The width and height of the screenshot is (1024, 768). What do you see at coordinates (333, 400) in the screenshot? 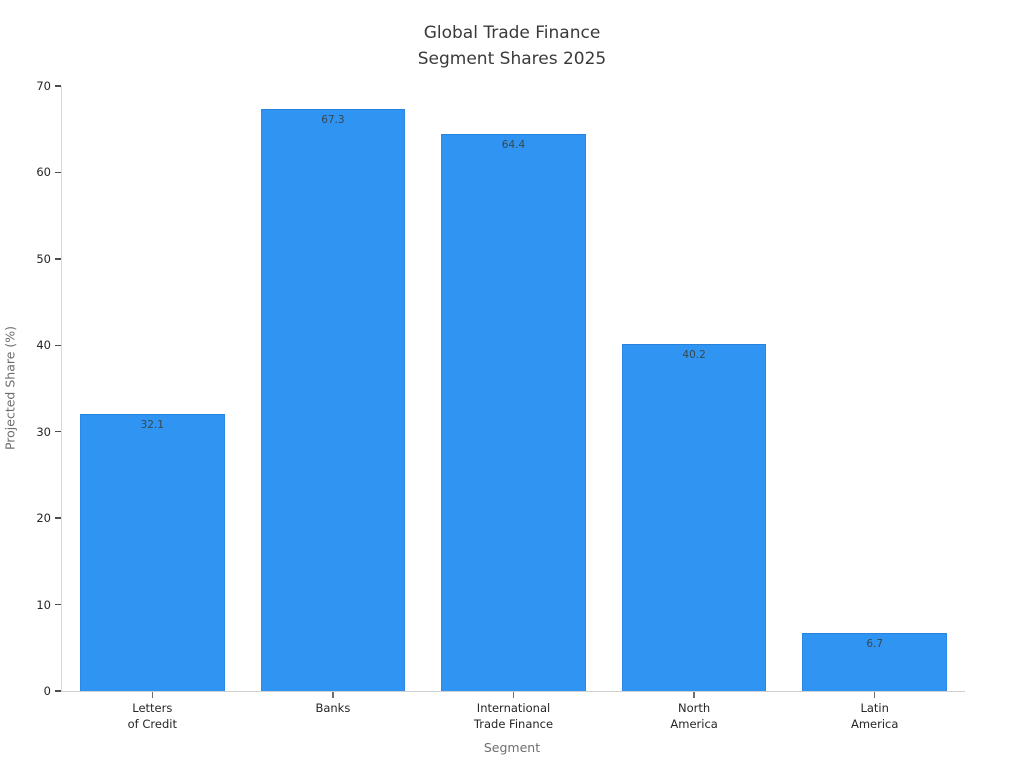
I see `bar-banks: 67.3` at bounding box center [333, 400].